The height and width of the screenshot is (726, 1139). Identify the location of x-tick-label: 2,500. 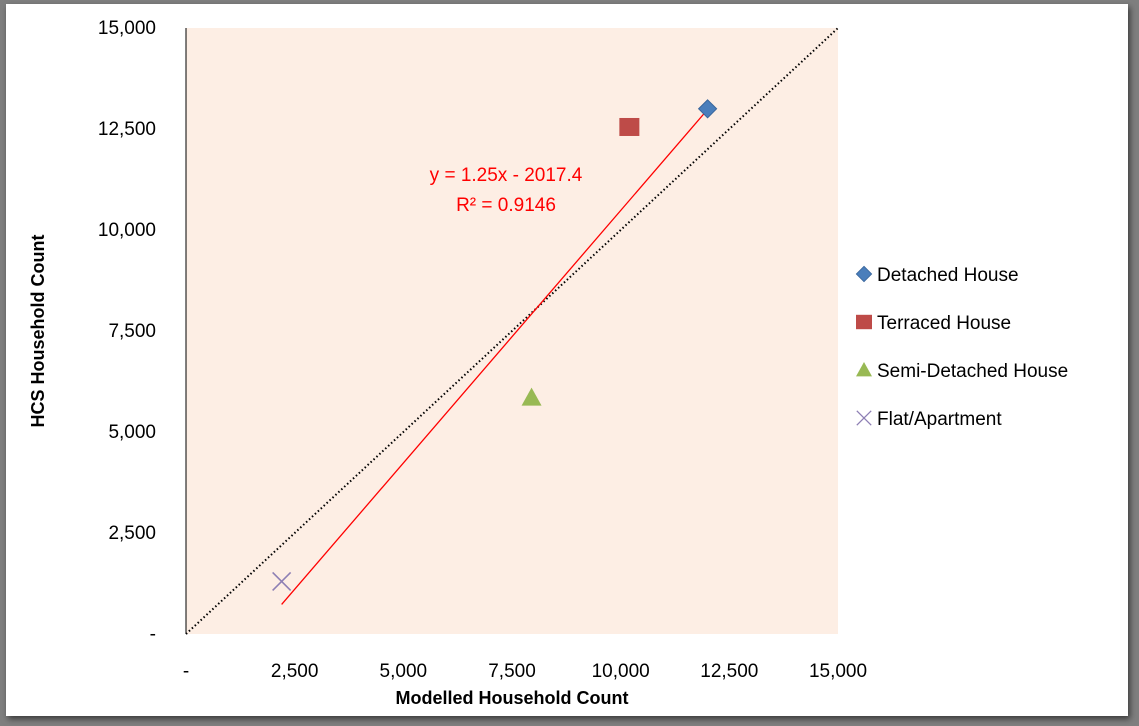
(295, 671).